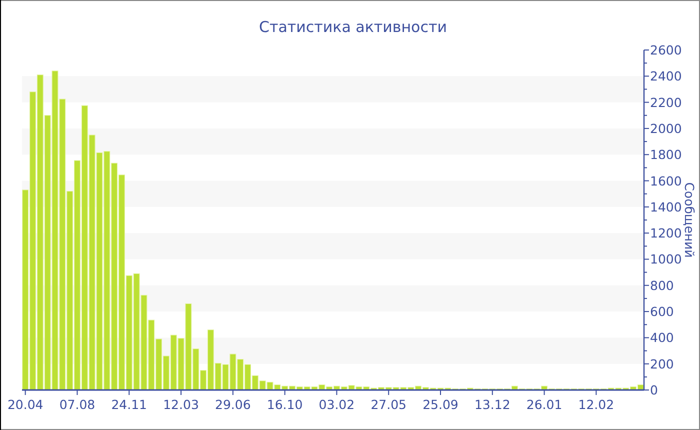 The height and width of the screenshot is (430, 700). I want to click on x-tick-label: 29.06, so click(233, 404).